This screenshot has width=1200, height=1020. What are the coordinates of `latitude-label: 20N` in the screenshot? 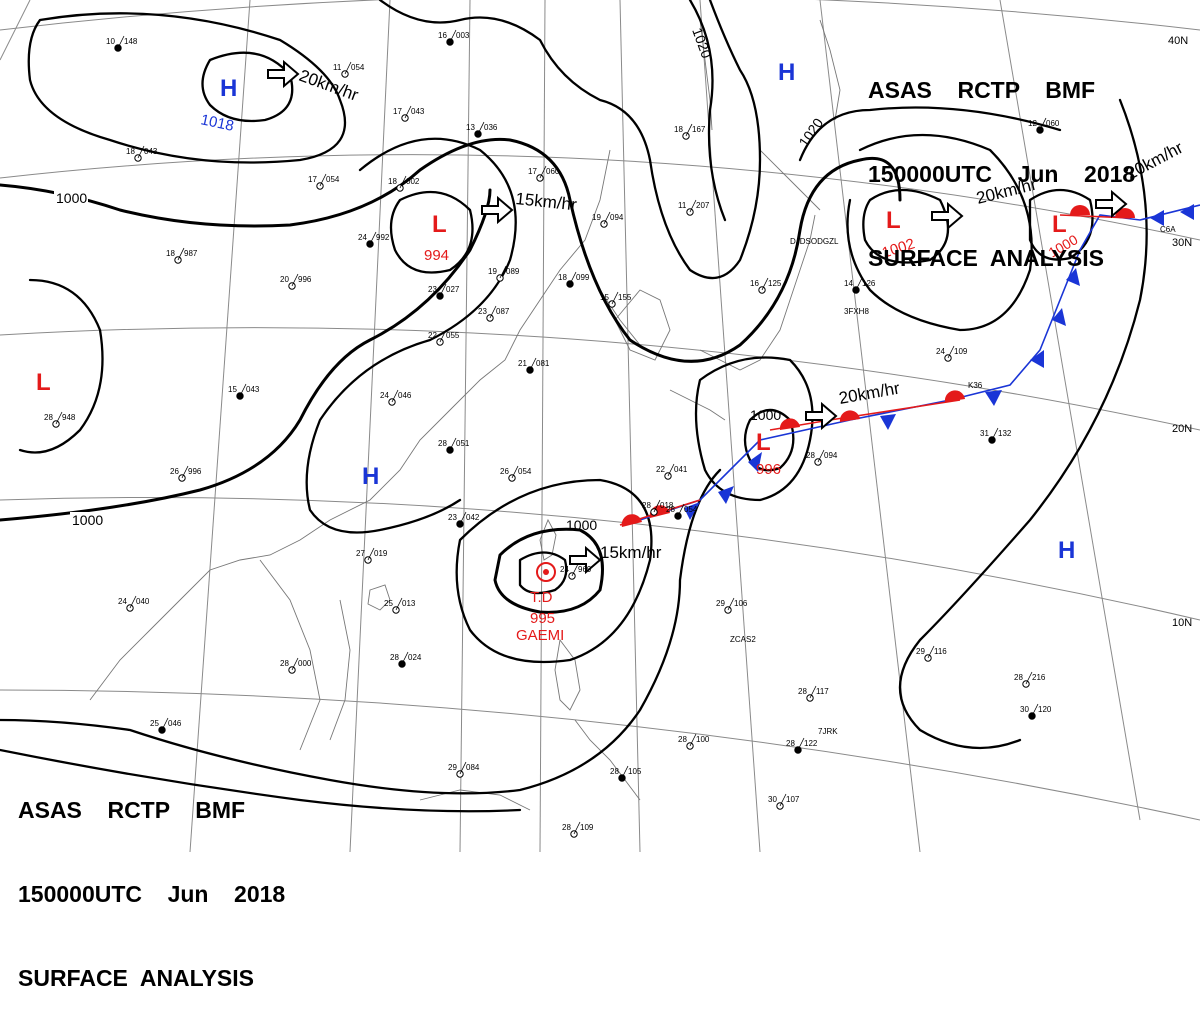 It's located at (1182, 429).